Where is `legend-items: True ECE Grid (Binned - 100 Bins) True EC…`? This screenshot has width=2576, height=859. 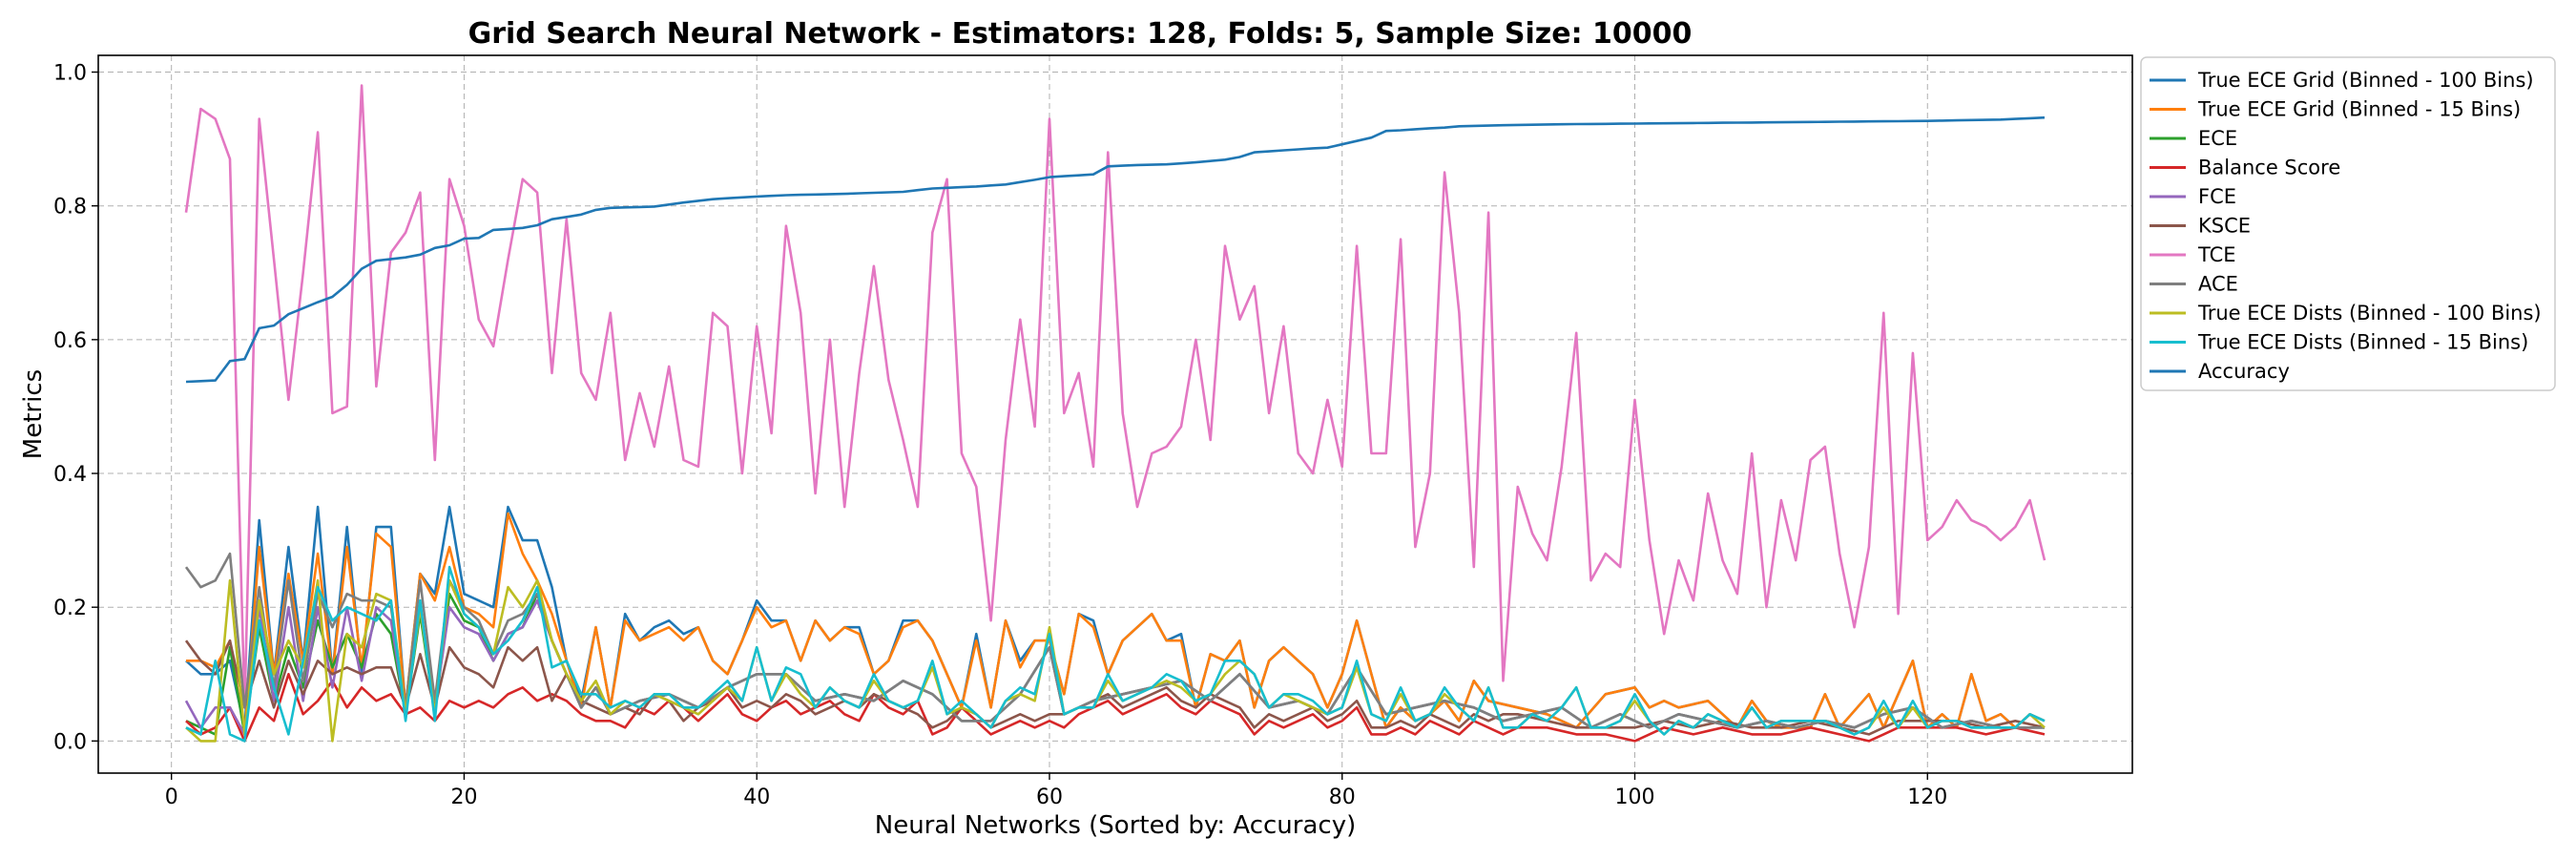
legend-items: True ECE Grid (Binned - 100 Bins) True EC… is located at coordinates (2346, 226).